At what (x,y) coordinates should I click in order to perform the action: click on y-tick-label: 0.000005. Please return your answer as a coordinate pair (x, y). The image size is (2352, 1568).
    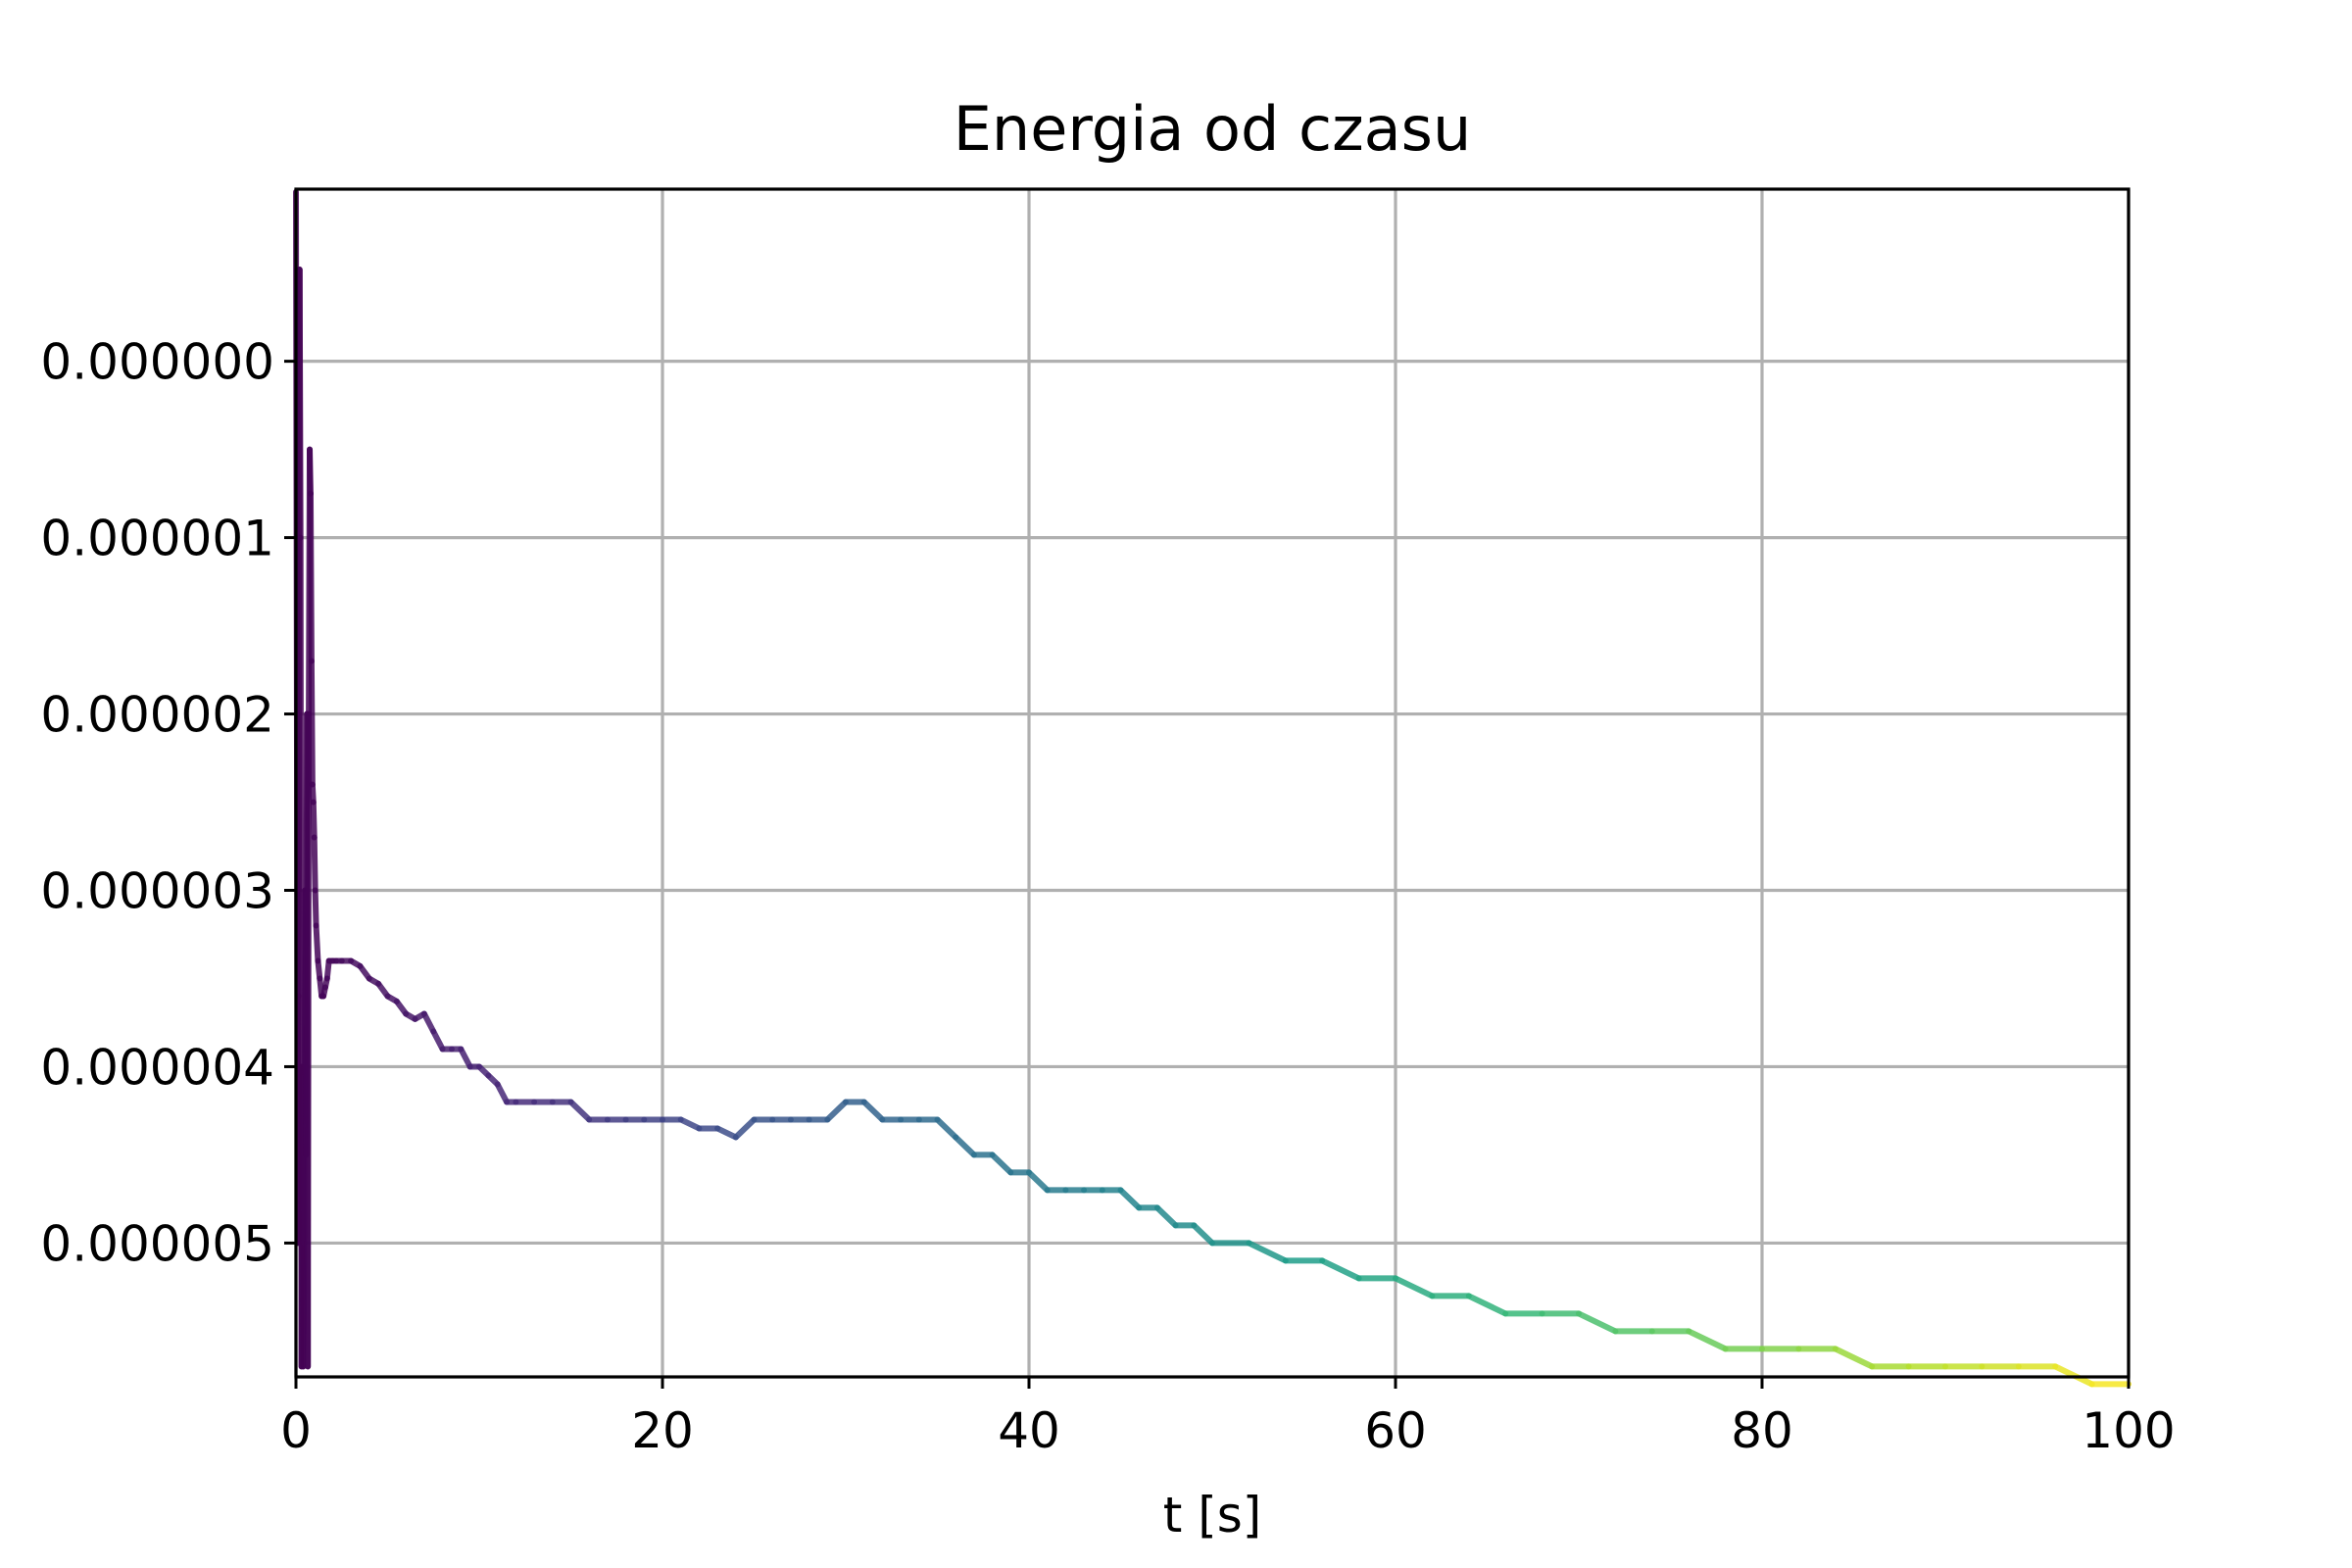
    Looking at the image, I should click on (157, 1243).